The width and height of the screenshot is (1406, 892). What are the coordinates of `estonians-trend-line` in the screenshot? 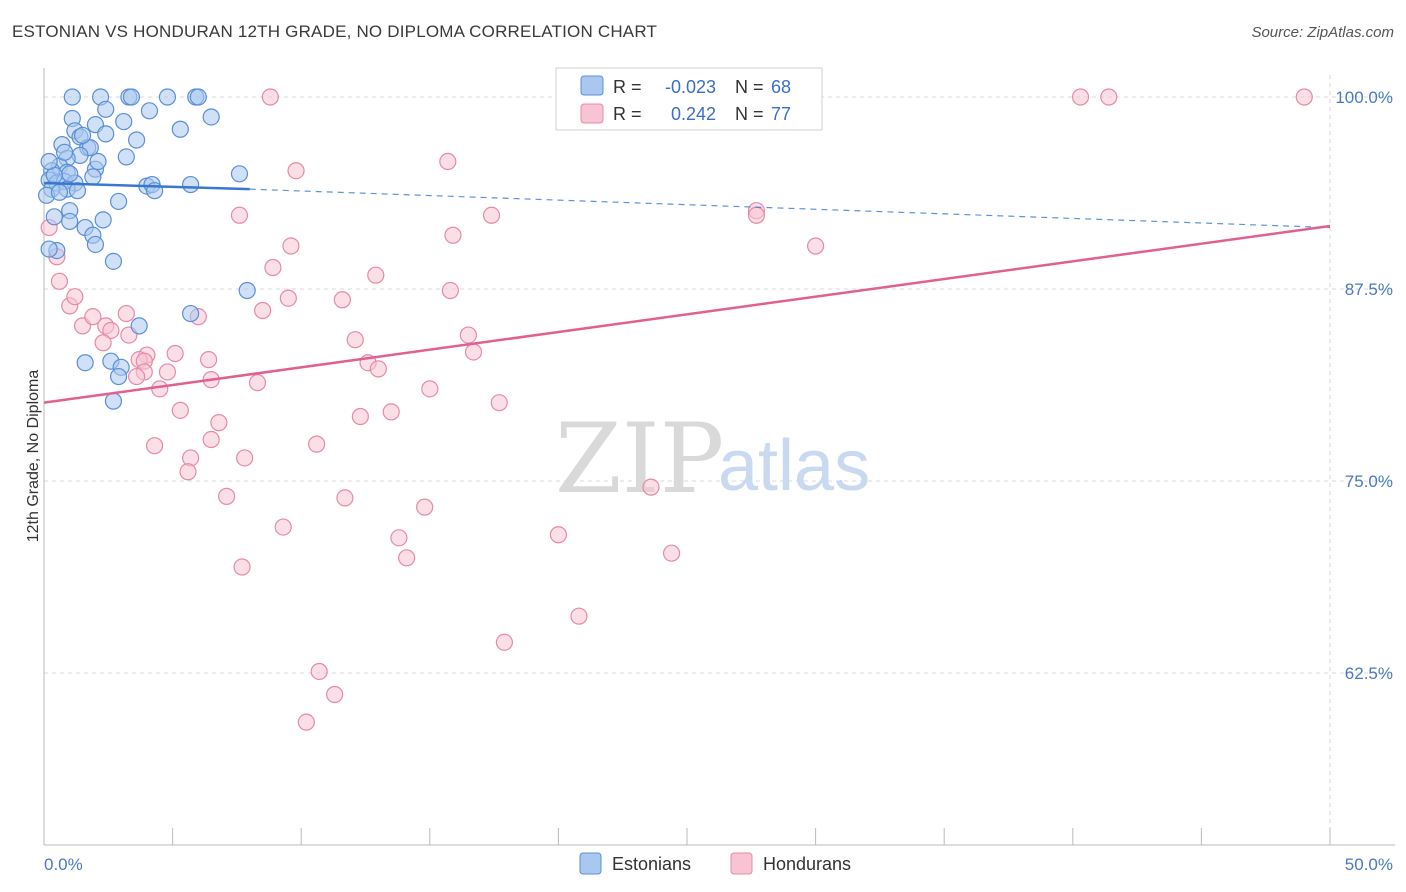 It's located at (146, 186).